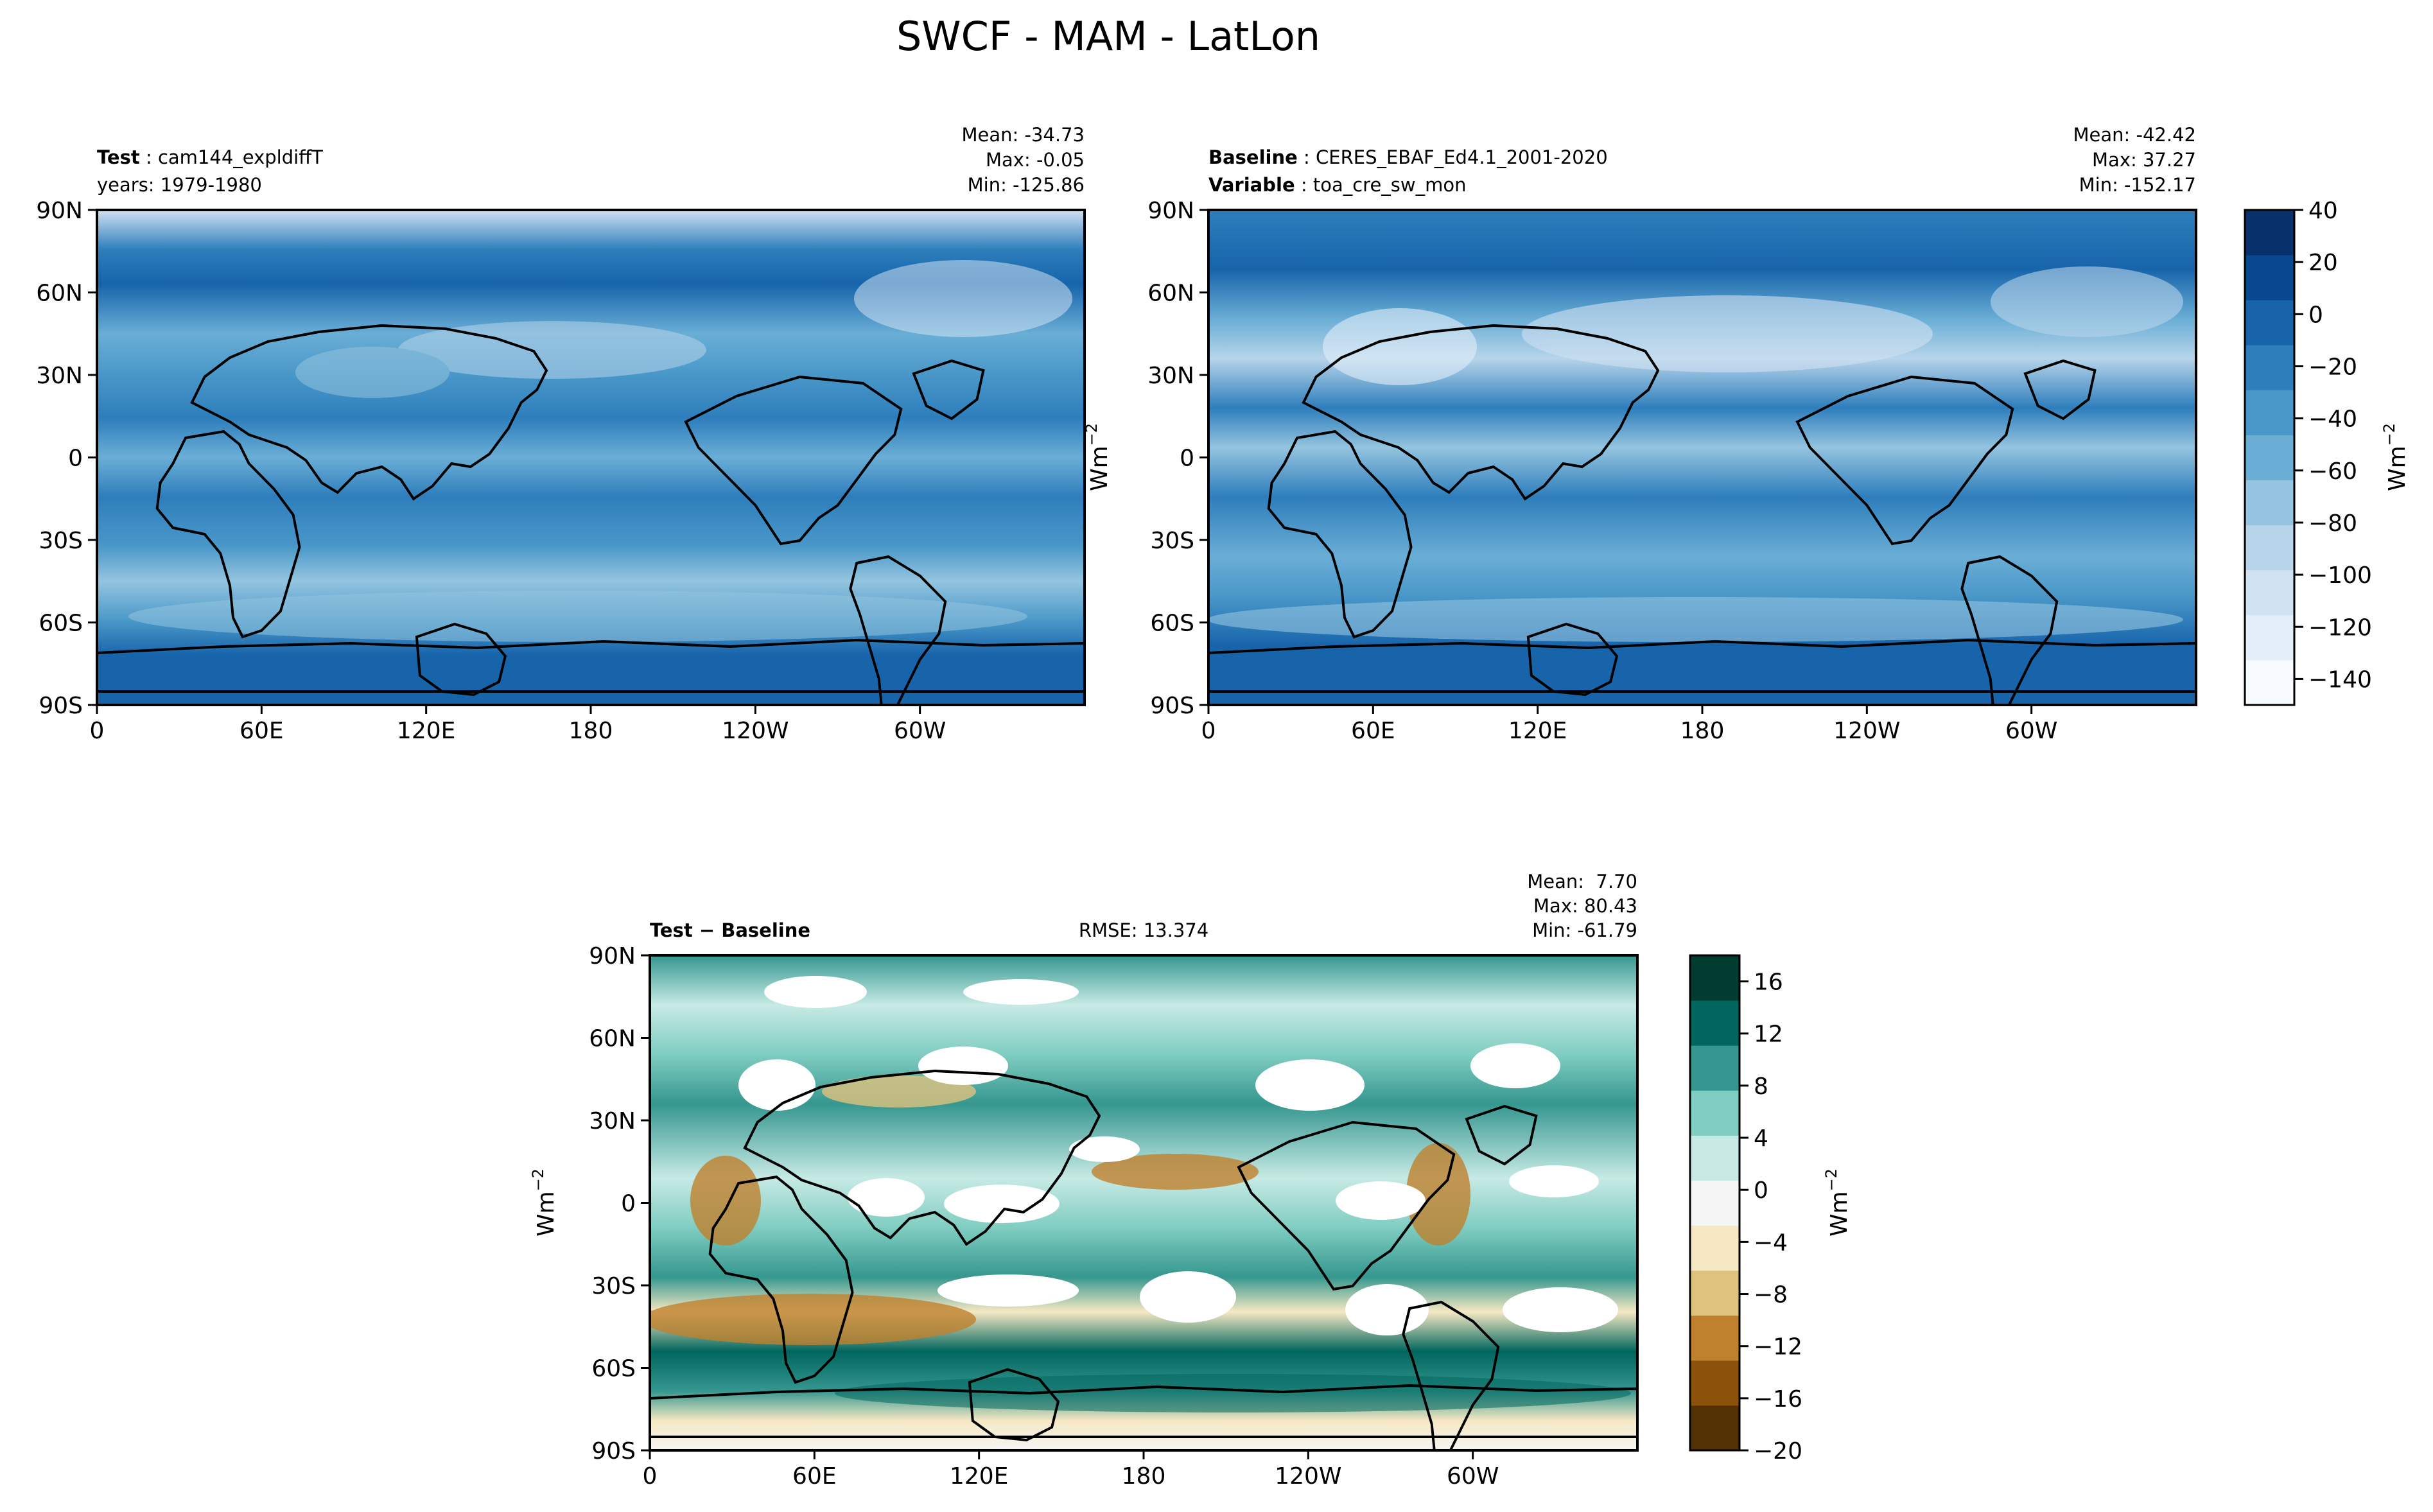  Describe the element at coordinates (149, 157) in the screenshot. I see `test-header-sep: :` at that location.